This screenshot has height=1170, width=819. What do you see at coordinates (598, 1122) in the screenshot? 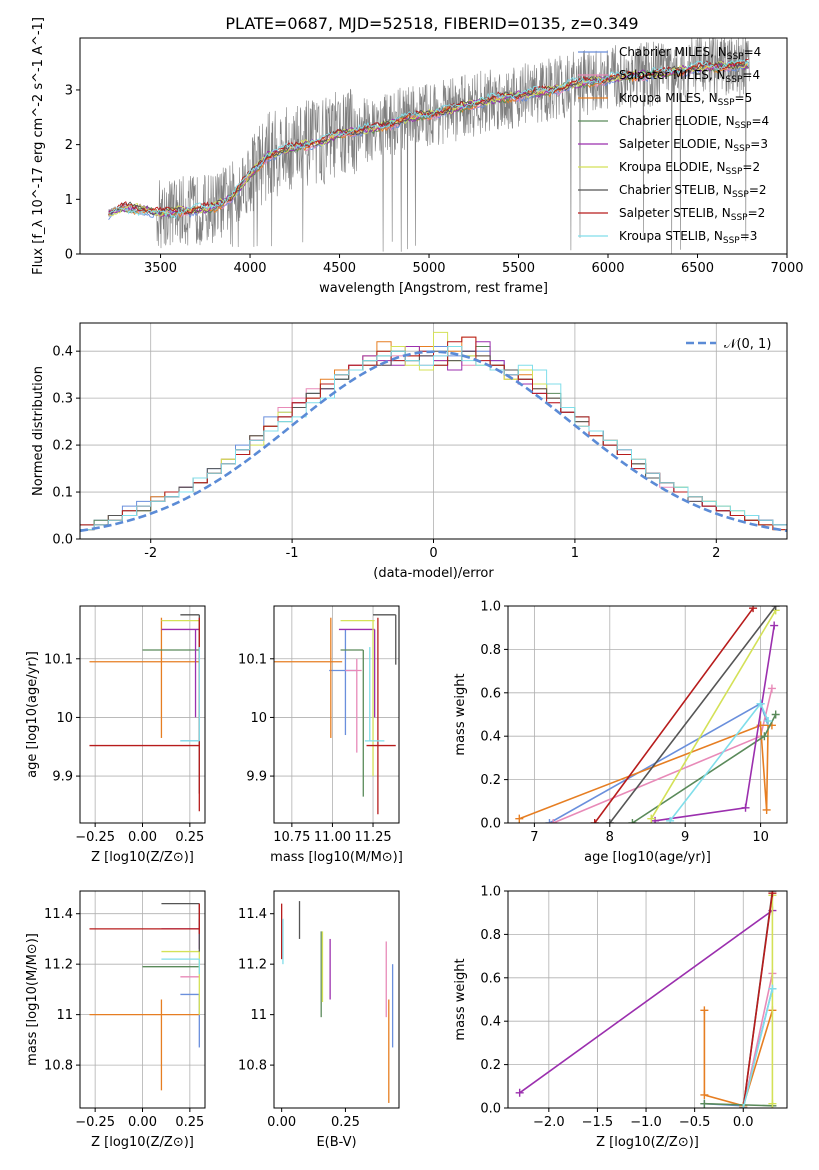
I see `x-tick-label: −1.5` at bounding box center [598, 1122].